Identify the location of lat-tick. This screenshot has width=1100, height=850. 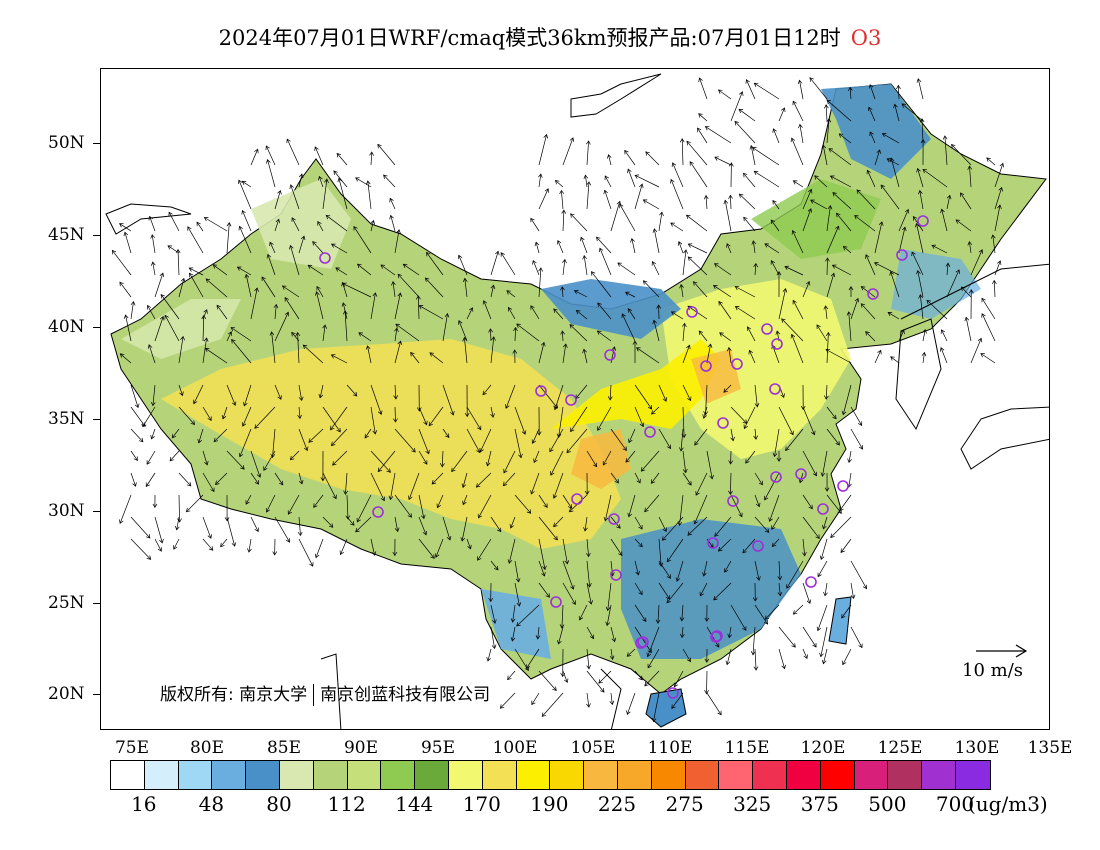
(96, 694).